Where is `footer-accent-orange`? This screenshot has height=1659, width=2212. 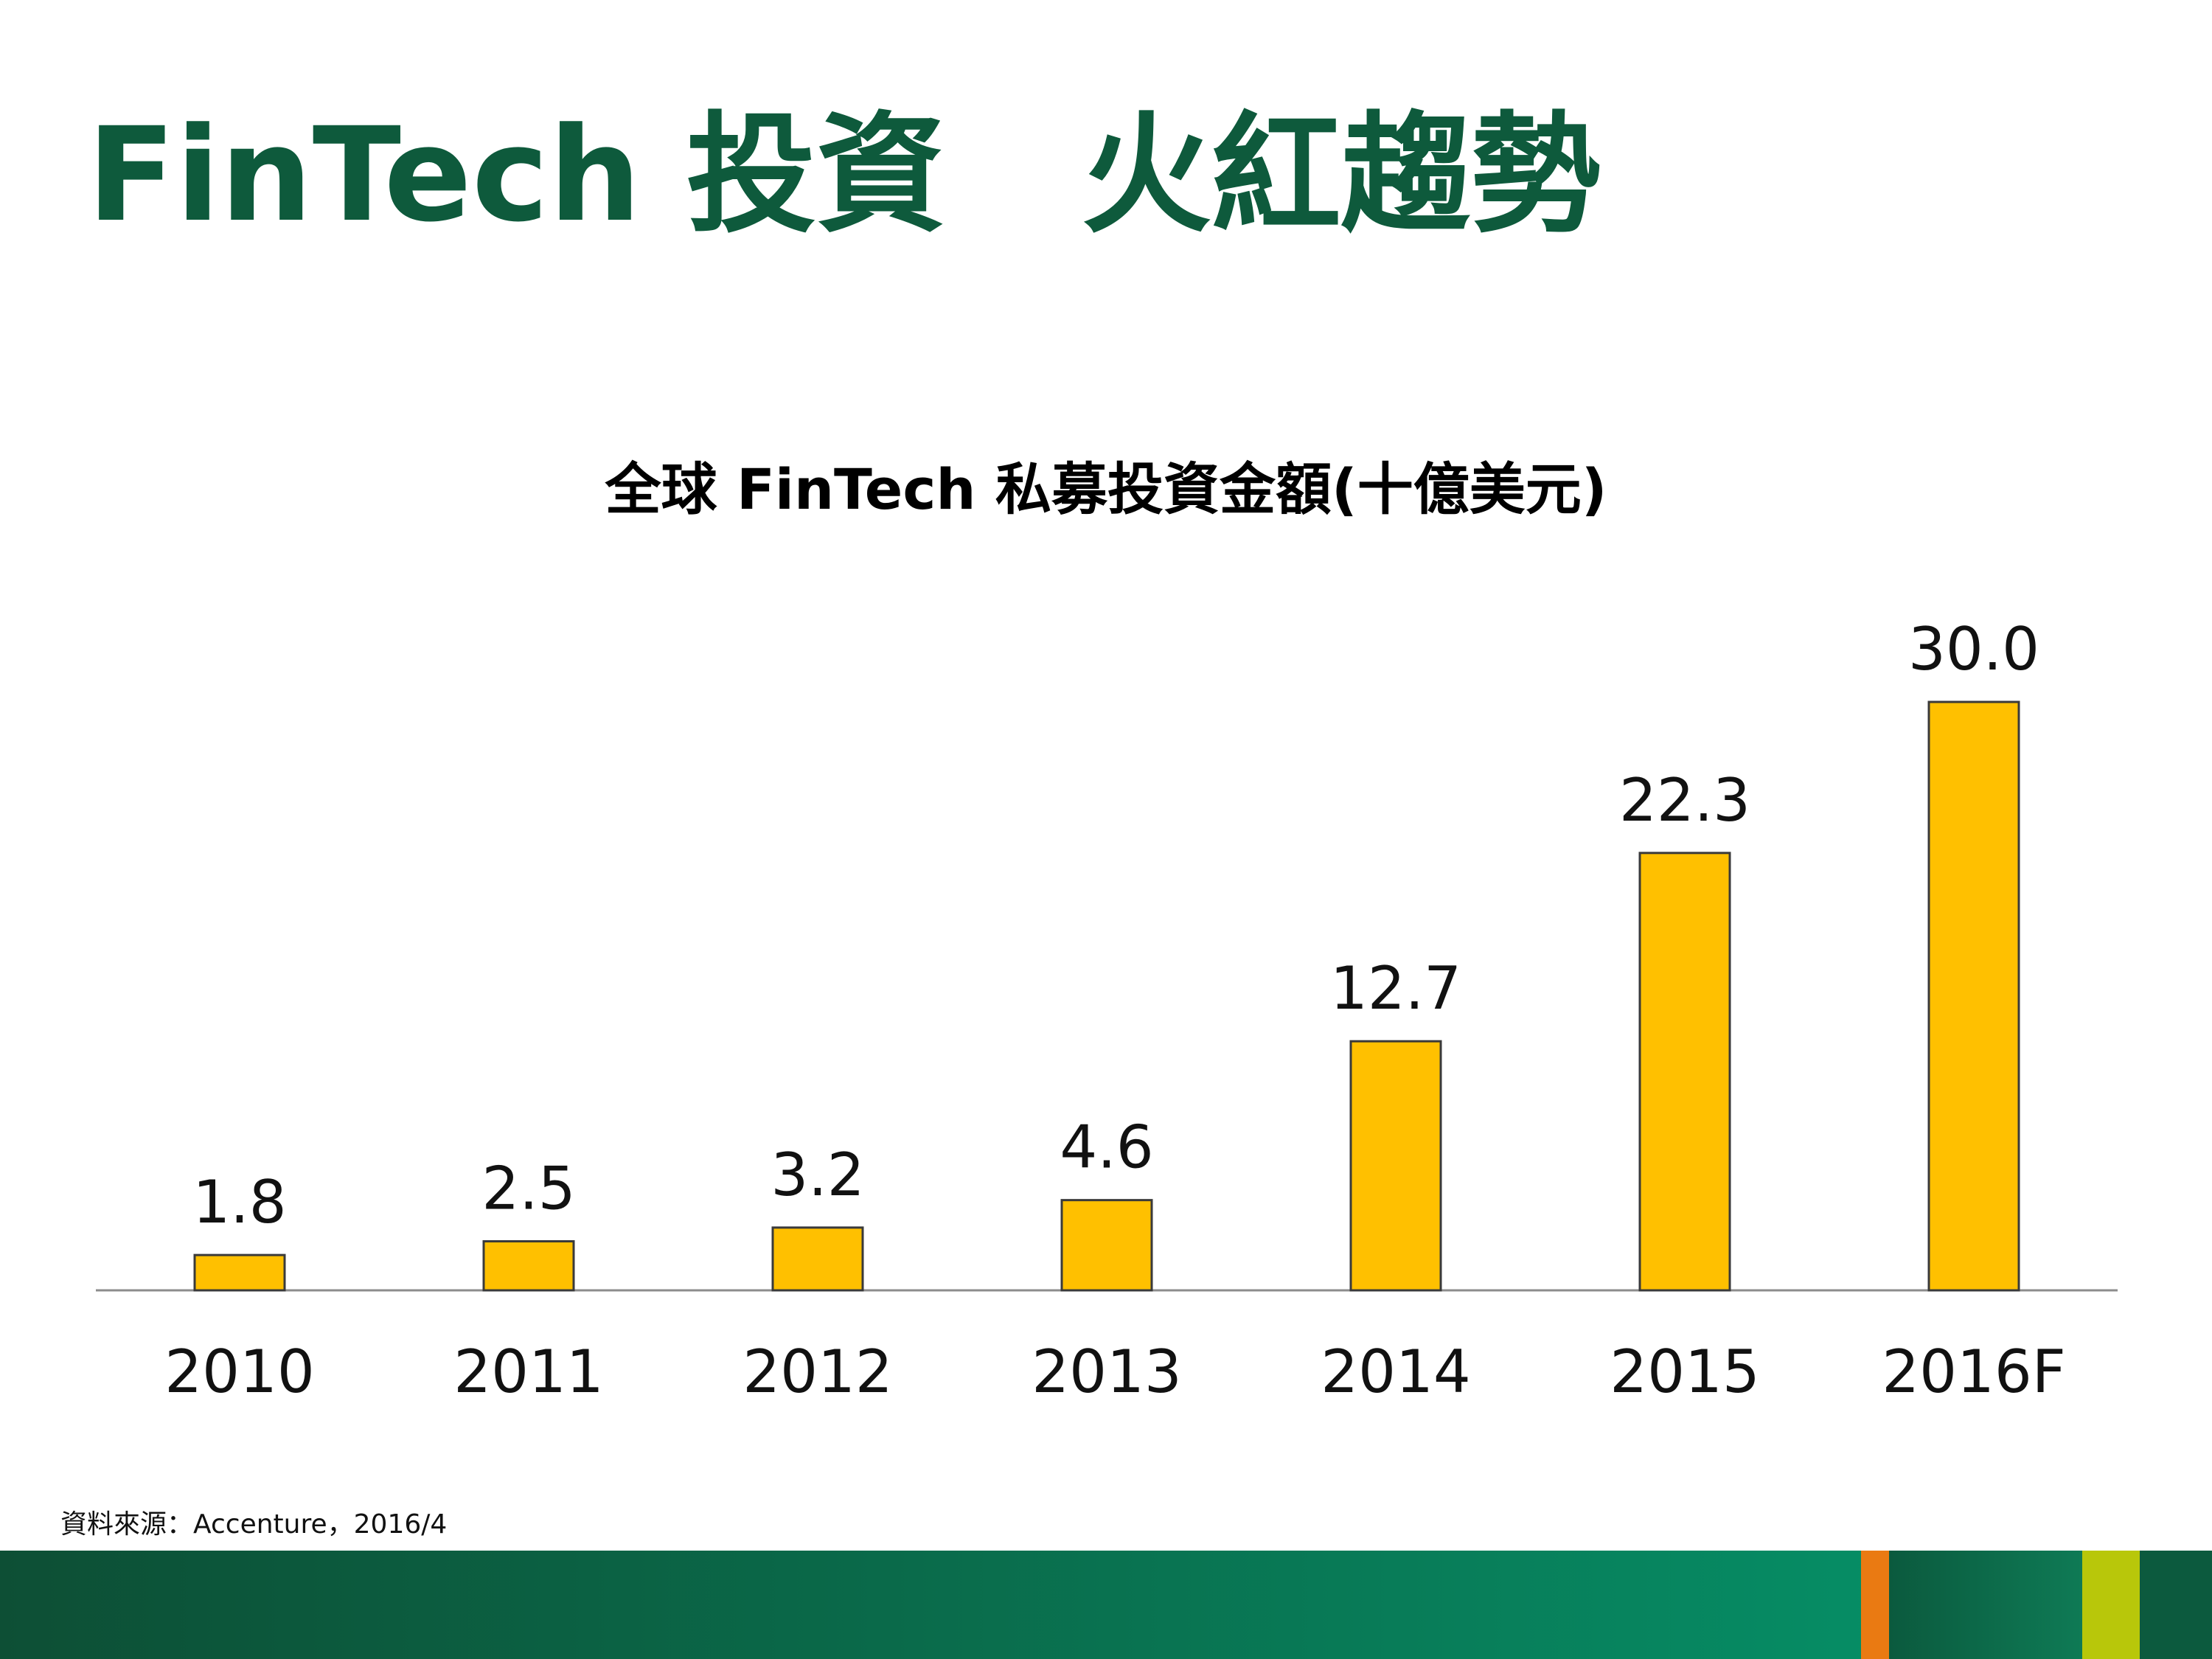 footer-accent-orange is located at coordinates (1875, 1605).